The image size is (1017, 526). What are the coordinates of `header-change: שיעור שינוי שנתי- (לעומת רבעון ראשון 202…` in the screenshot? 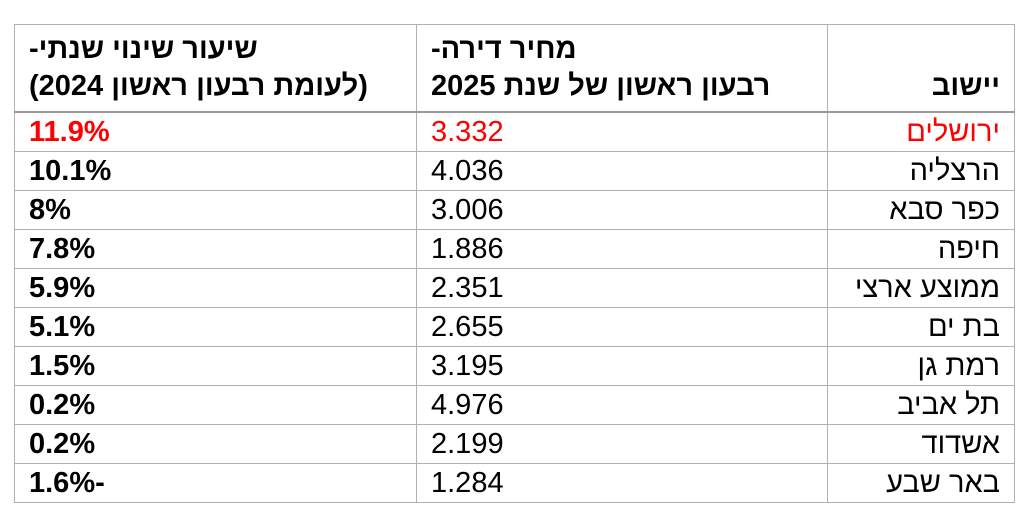 It's located at (215, 68).